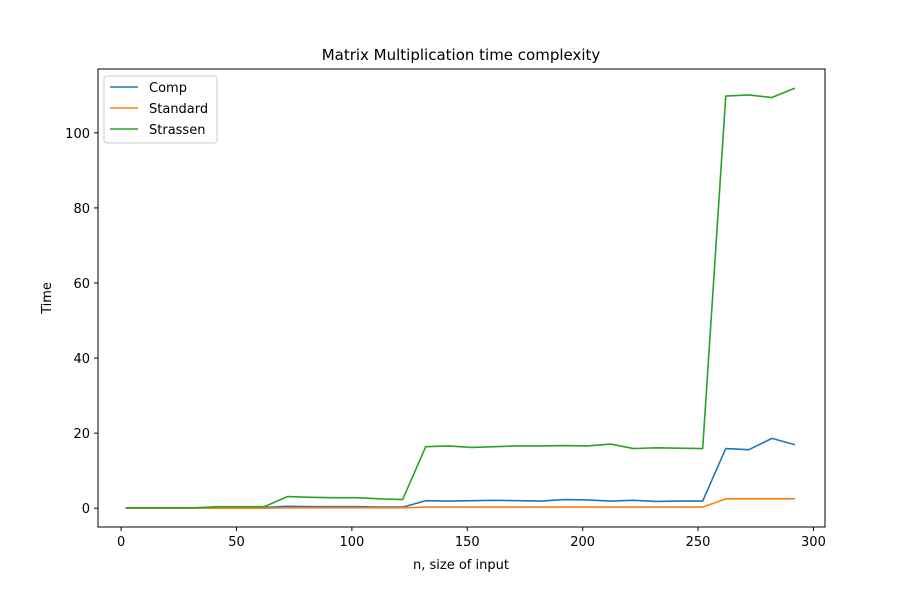 The image size is (900, 591). Describe the element at coordinates (698, 542) in the screenshot. I see `x-tick-label: 250` at that location.